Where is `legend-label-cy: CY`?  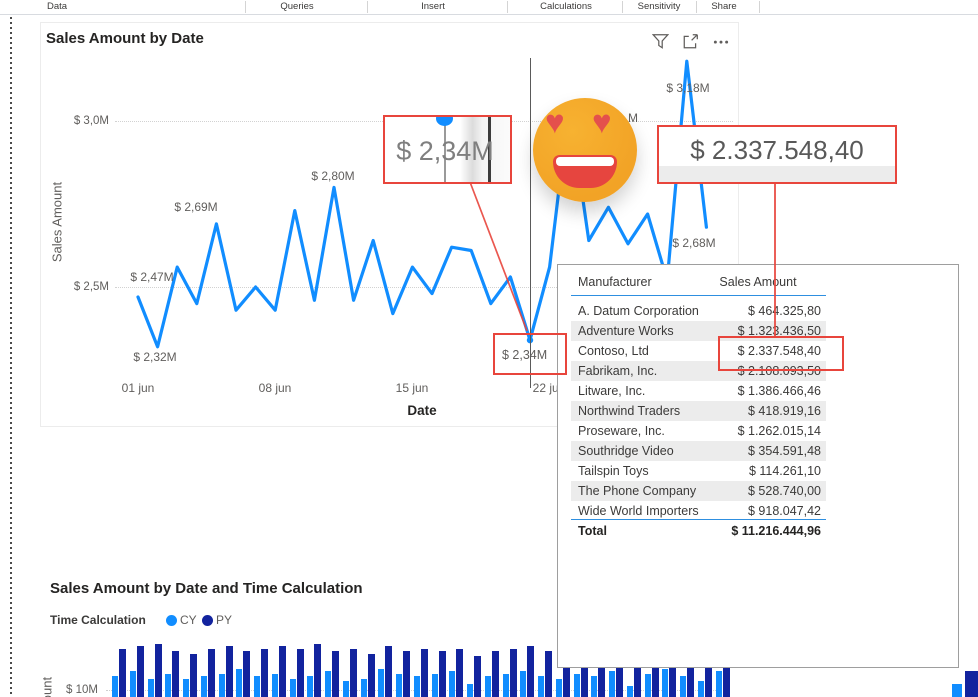
legend-label-cy: CY is located at coordinates (188, 620).